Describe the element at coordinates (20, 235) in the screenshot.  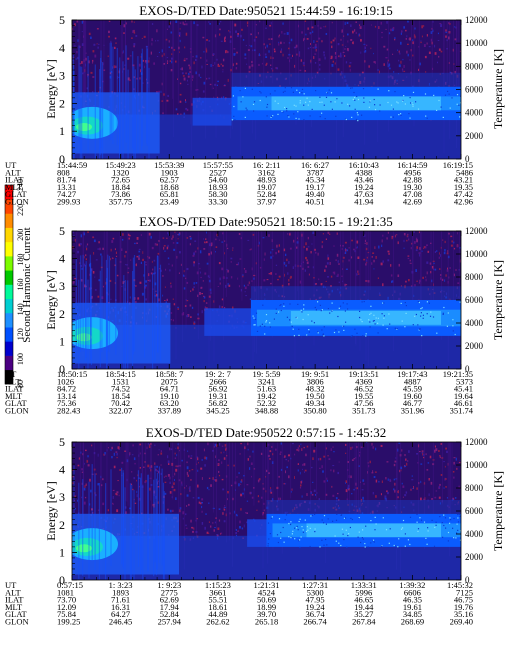
I see `colorbar-tick-label: 200` at that location.